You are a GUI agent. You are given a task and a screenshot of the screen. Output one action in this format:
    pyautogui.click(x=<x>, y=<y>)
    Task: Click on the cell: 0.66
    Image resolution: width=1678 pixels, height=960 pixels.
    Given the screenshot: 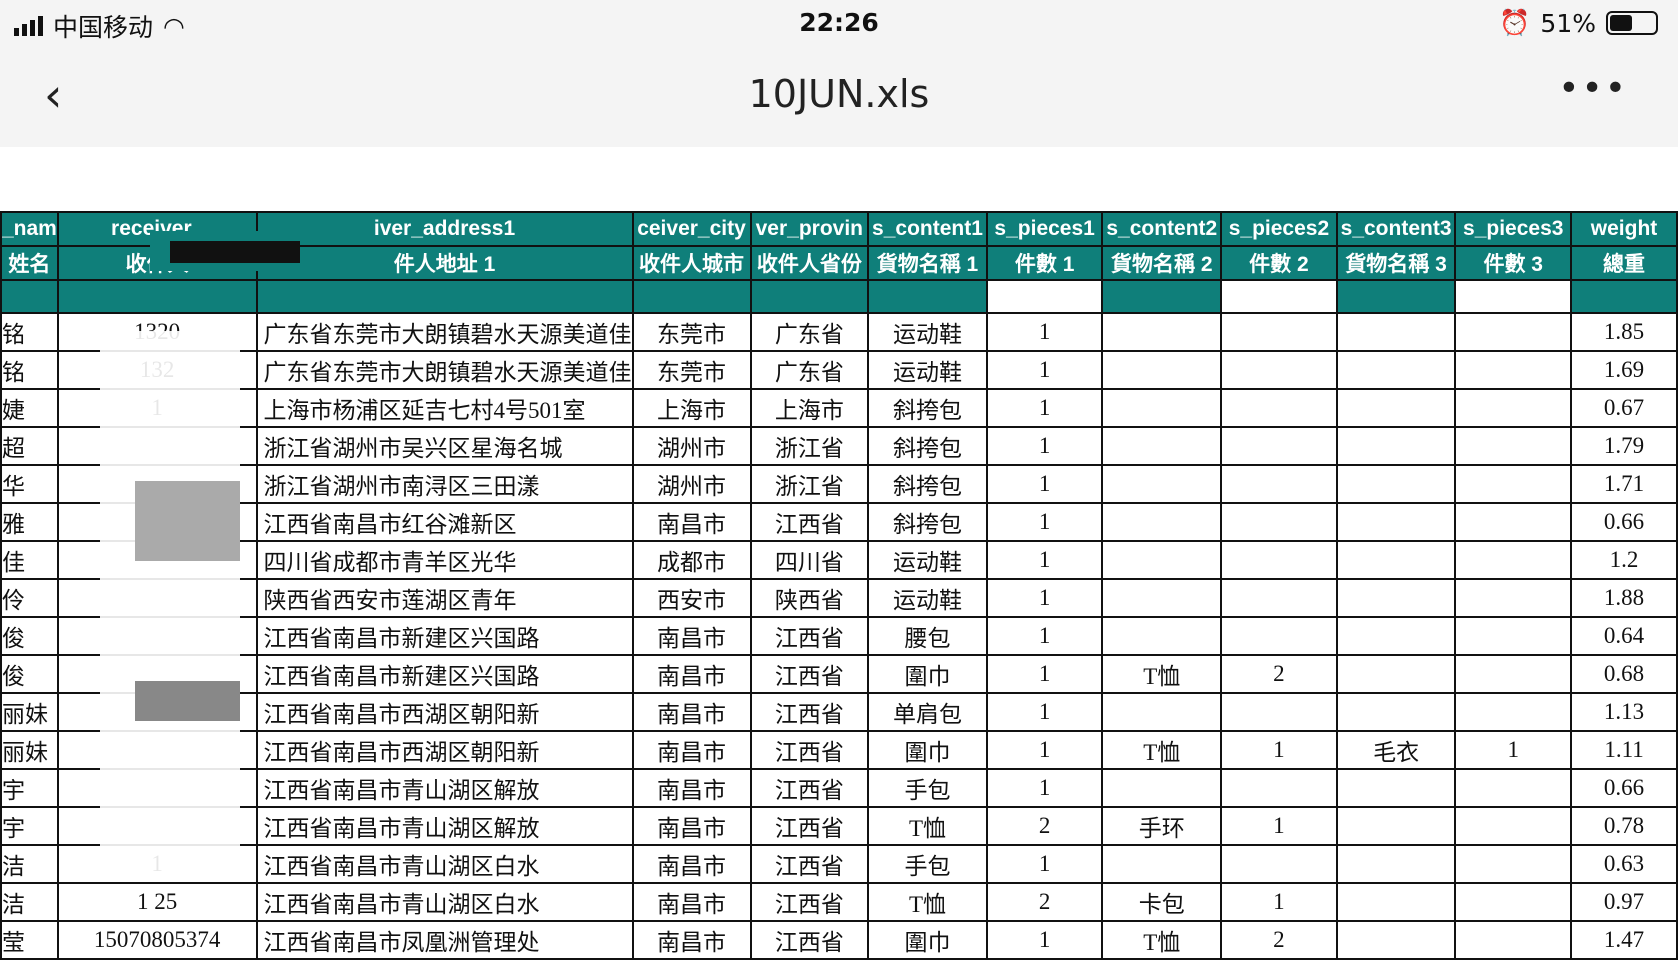 What is the action you would take?
    pyautogui.click(x=1624, y=522)
    